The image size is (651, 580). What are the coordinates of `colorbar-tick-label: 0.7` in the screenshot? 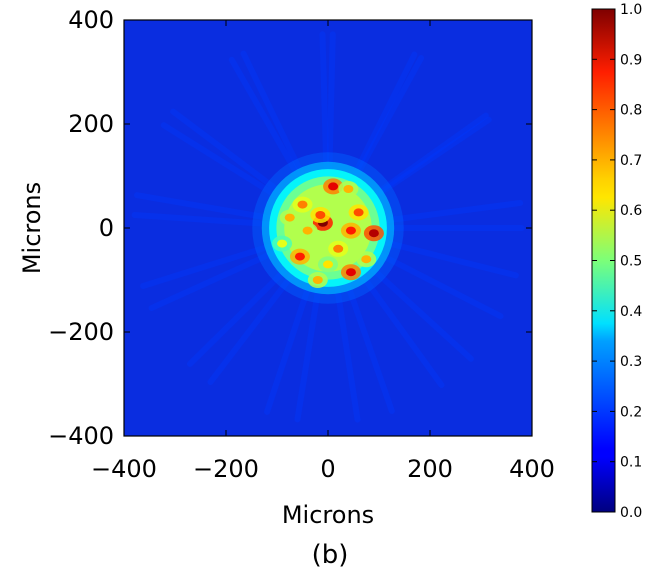 It's located at (631, 161).